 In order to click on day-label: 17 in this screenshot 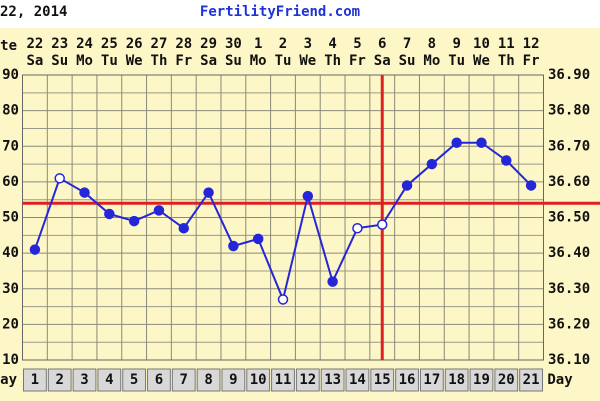, I will do `click(431, 380)`.